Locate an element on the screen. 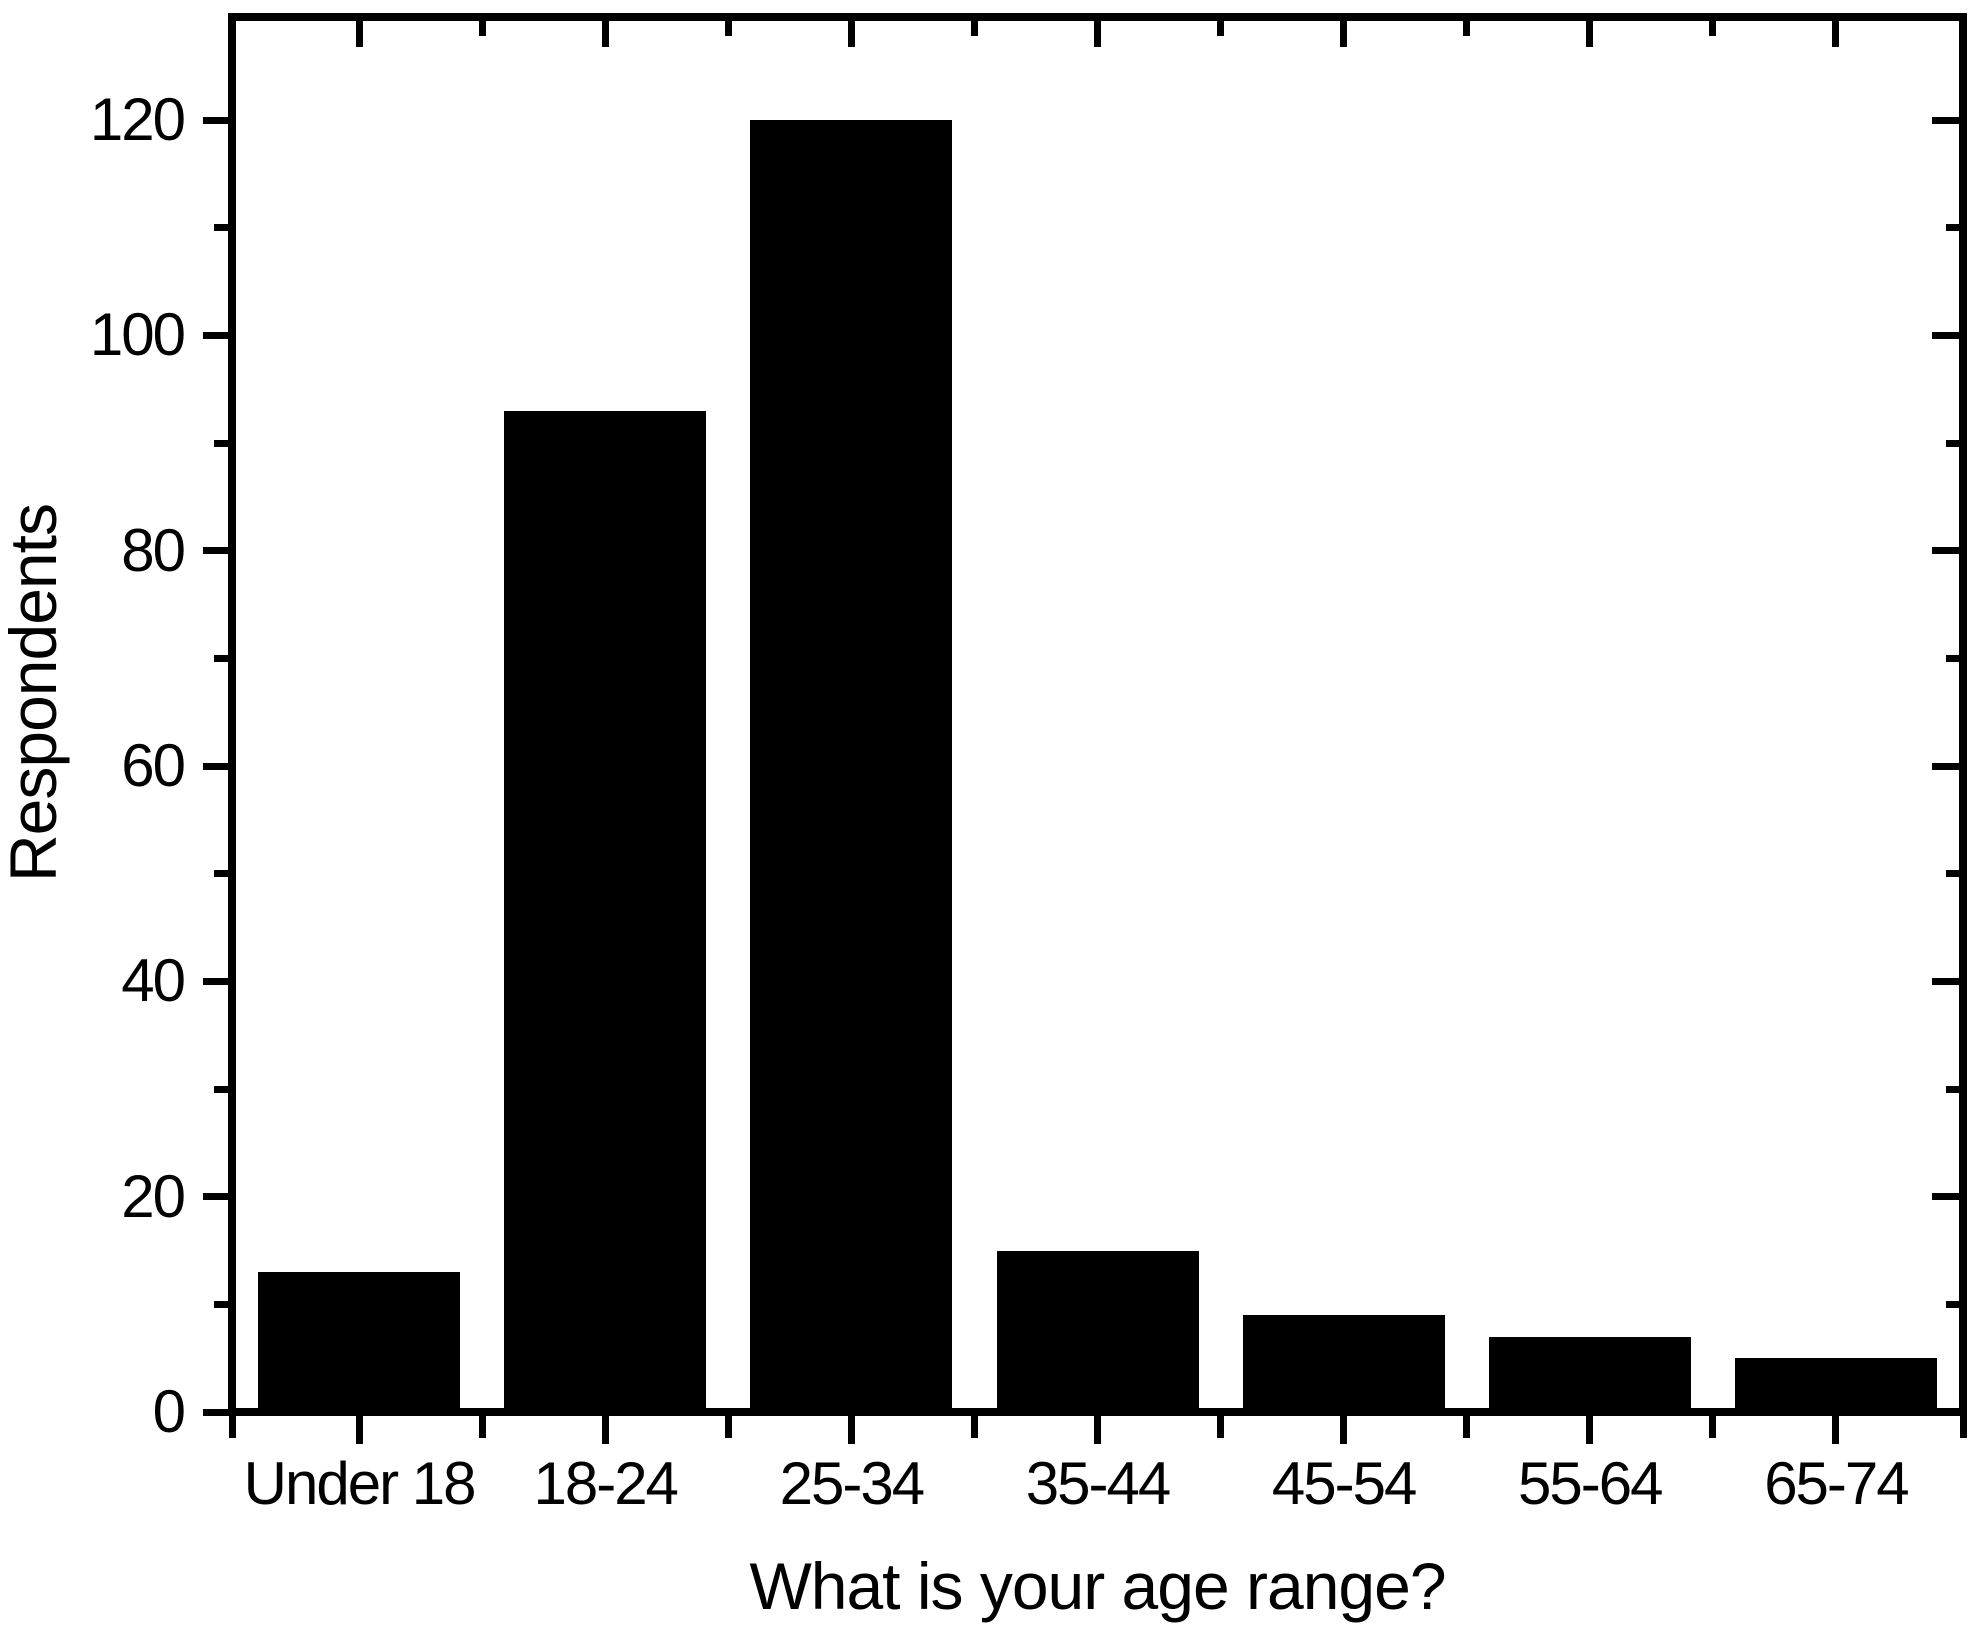  y-axis-title: Respondents is located at coordinates (35, 693).